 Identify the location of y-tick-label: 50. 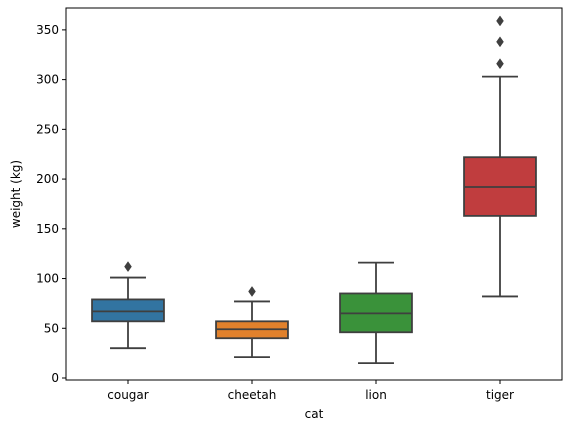
(51, 328).